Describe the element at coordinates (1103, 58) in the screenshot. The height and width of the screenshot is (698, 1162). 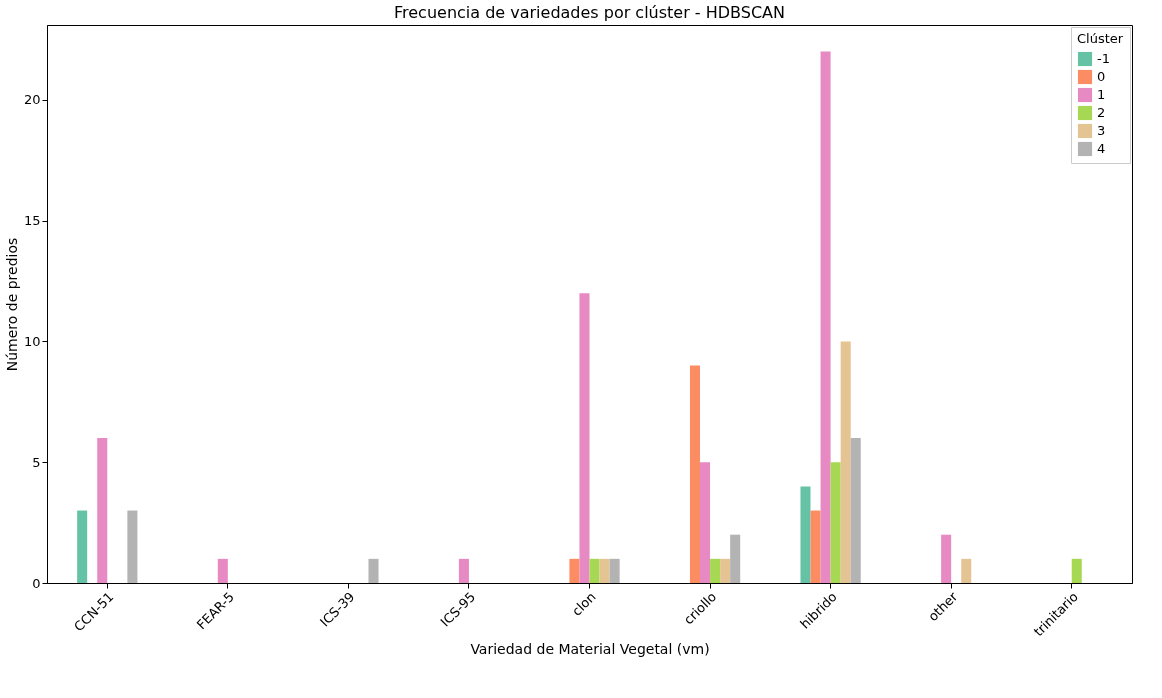
I see `legend-label: -1` at that location.